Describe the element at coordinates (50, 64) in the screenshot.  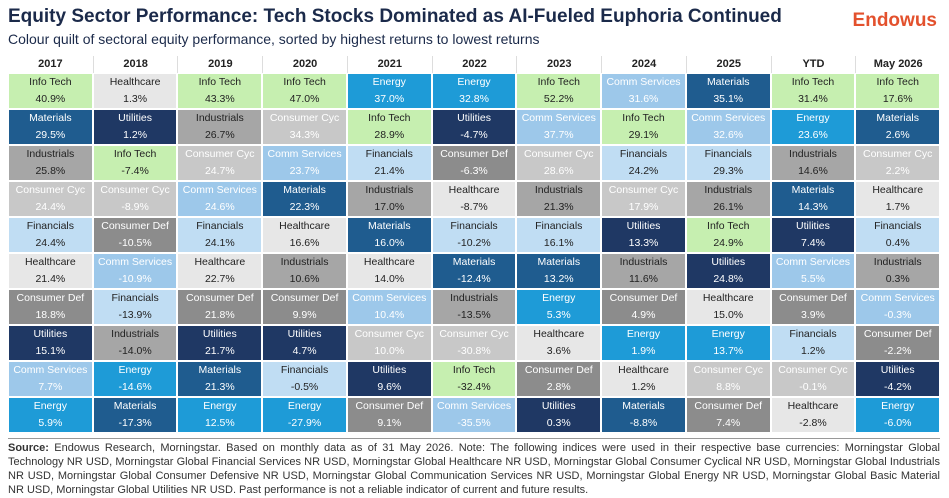
I see `column-header: 2017` at that location.